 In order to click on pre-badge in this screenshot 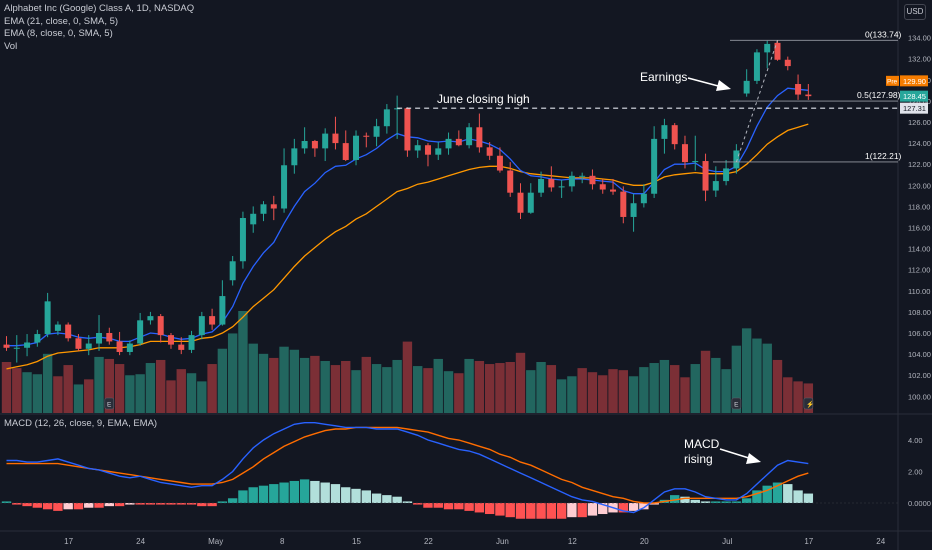, I will do `click(892, 80)`.